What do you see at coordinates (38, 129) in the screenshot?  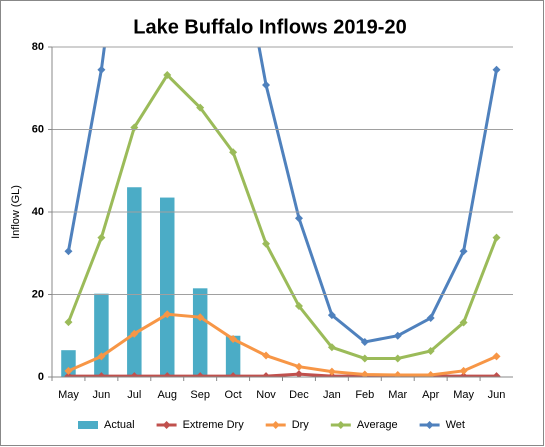 I see `y-tick-label: 60` at bounding box center [38, 129].